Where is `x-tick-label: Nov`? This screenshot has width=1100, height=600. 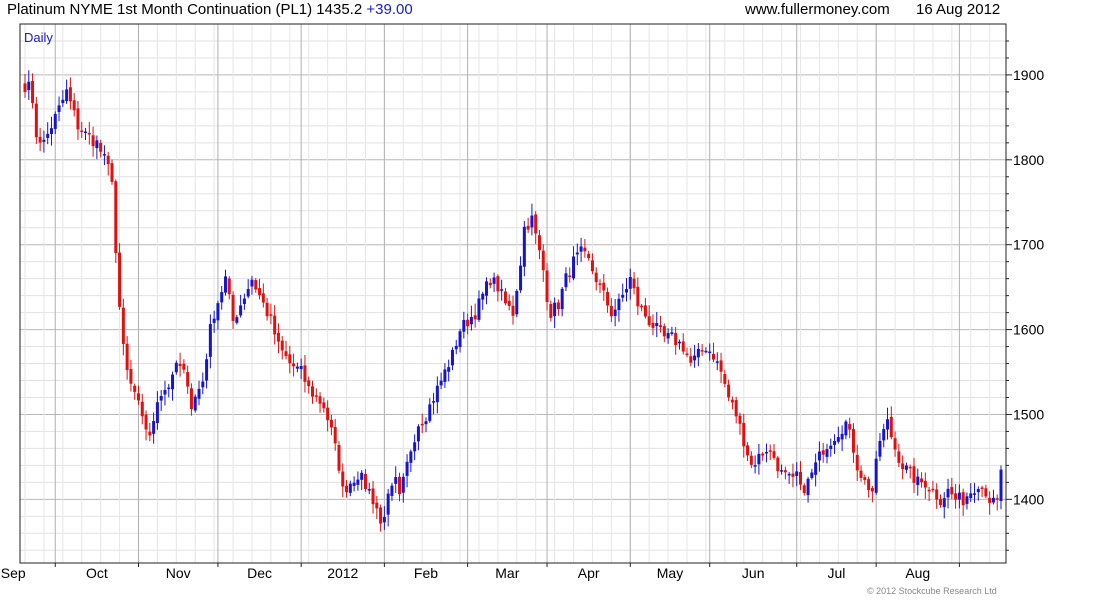
x-tick-label: Nov is located at coordinates (178, 573).